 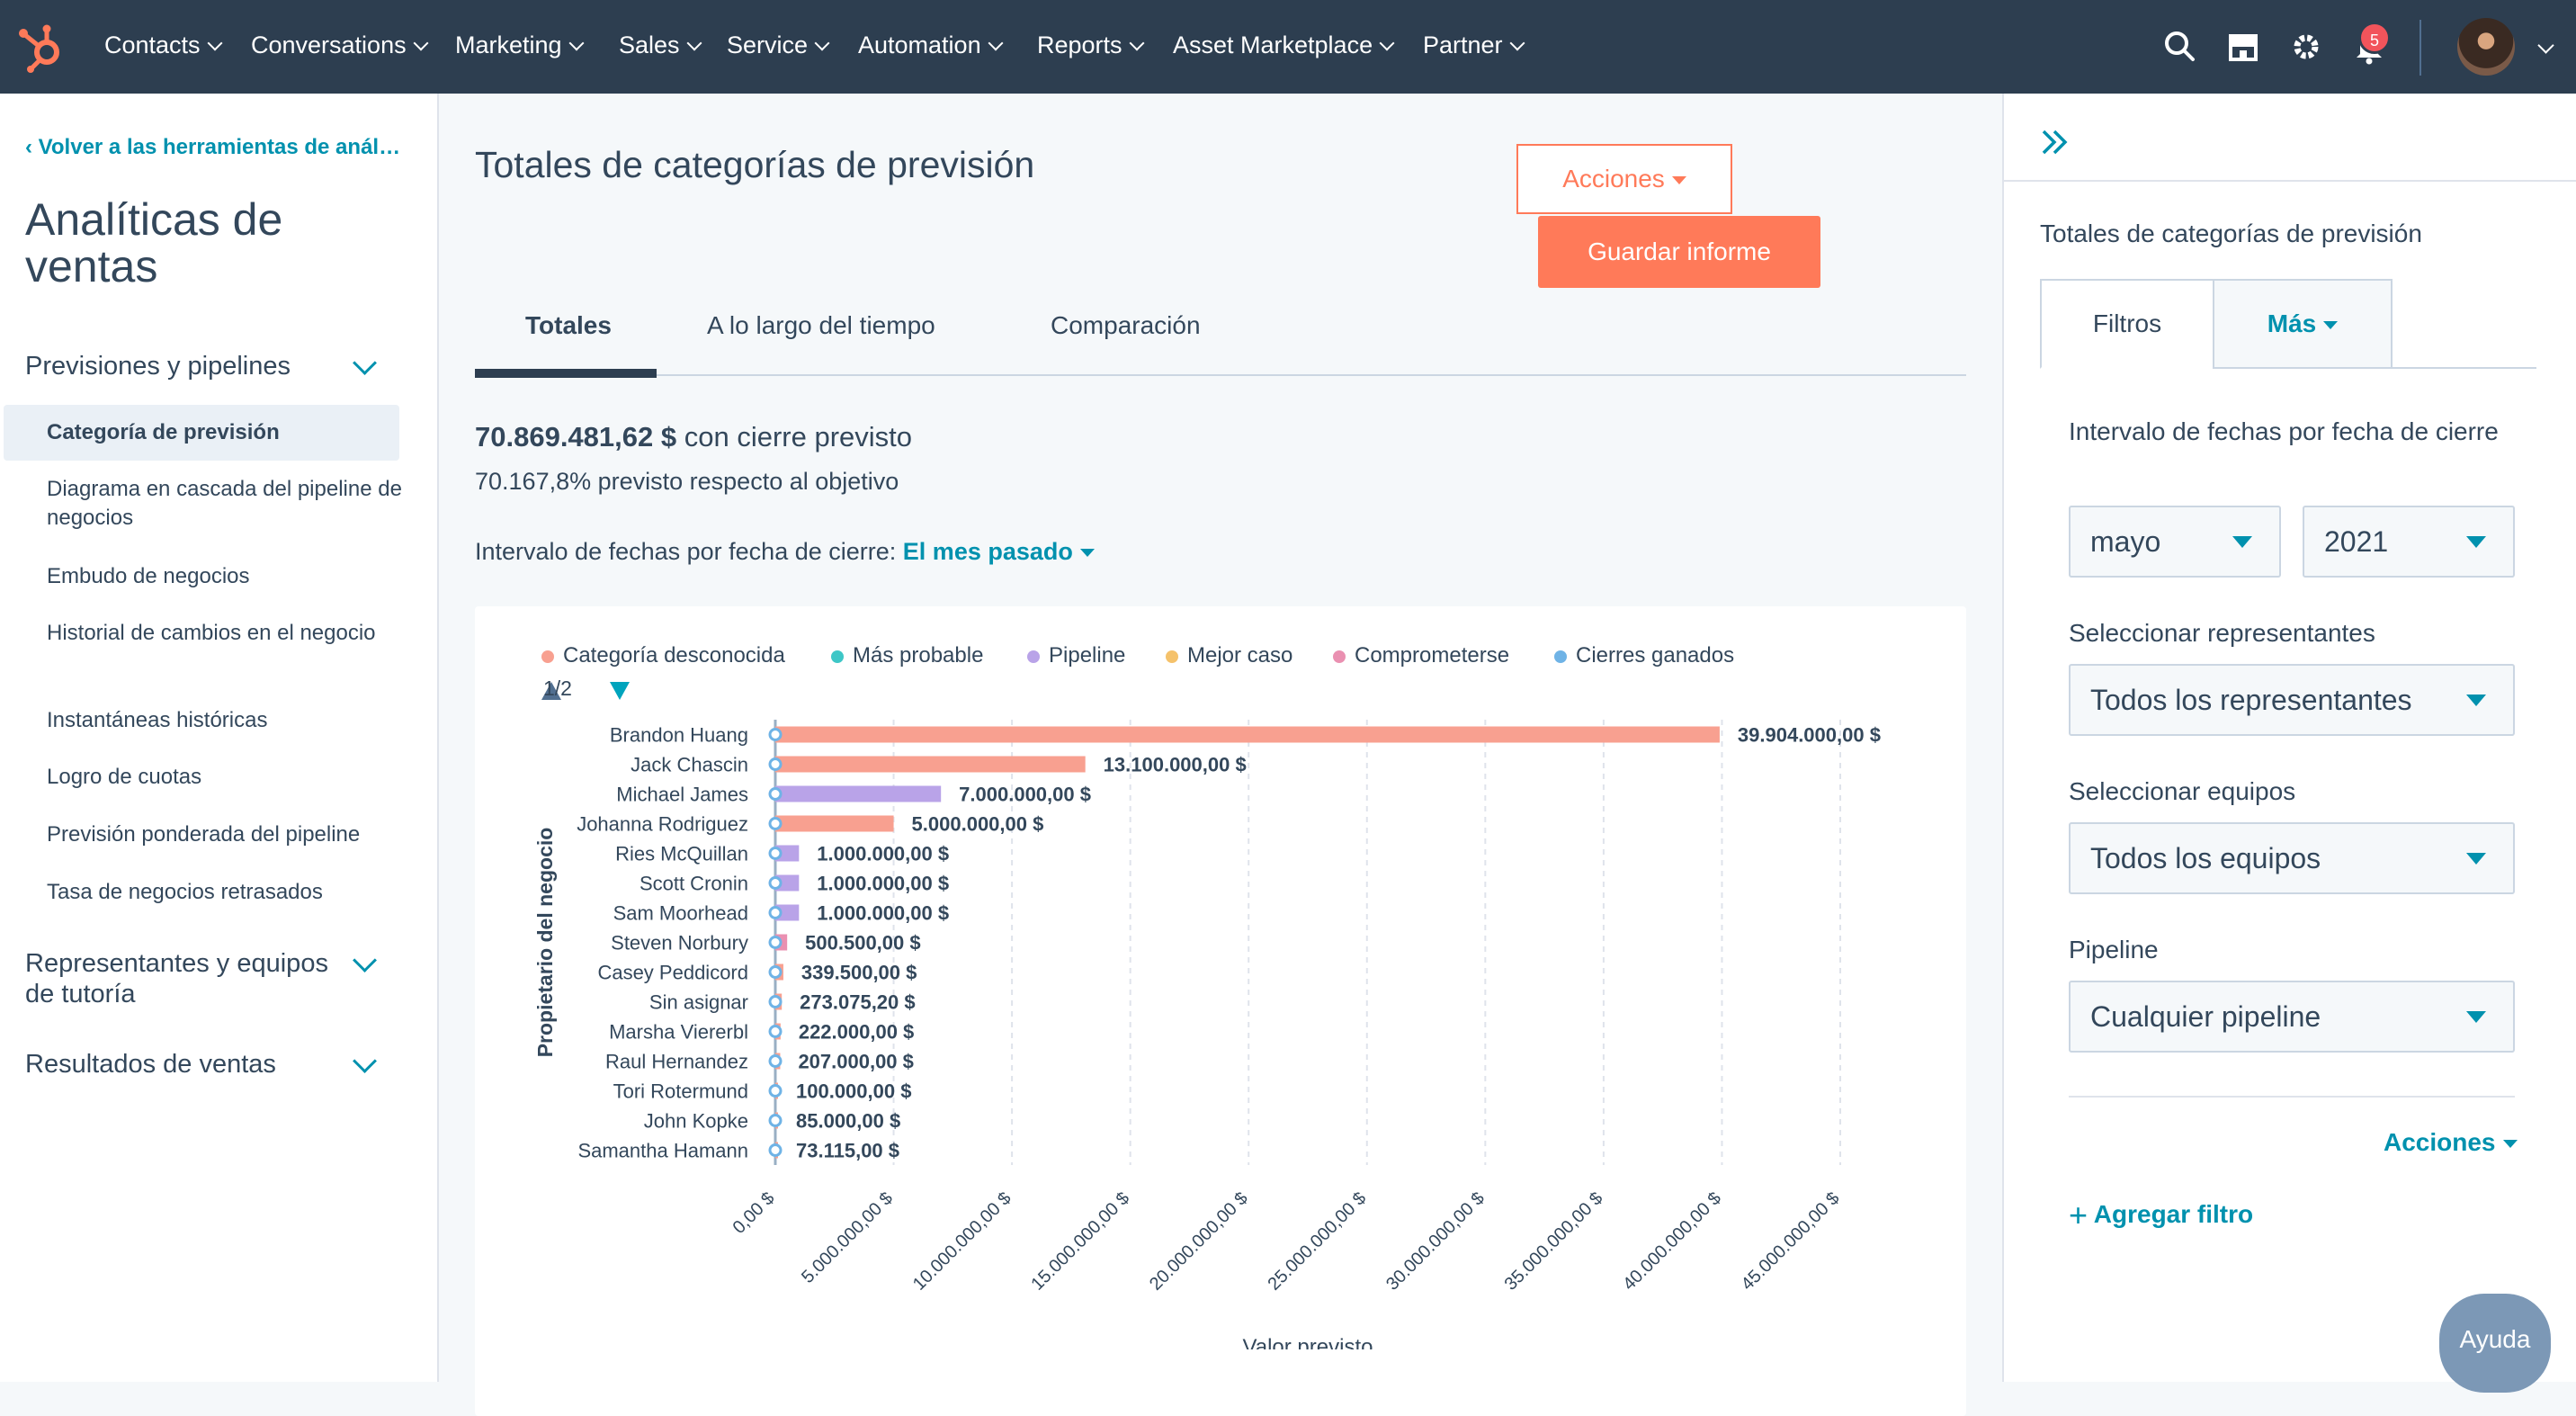 What do you see at coordinates (619, 691) in the screenshot?
I see `page-down-icon` at bounding box center [619, 691].